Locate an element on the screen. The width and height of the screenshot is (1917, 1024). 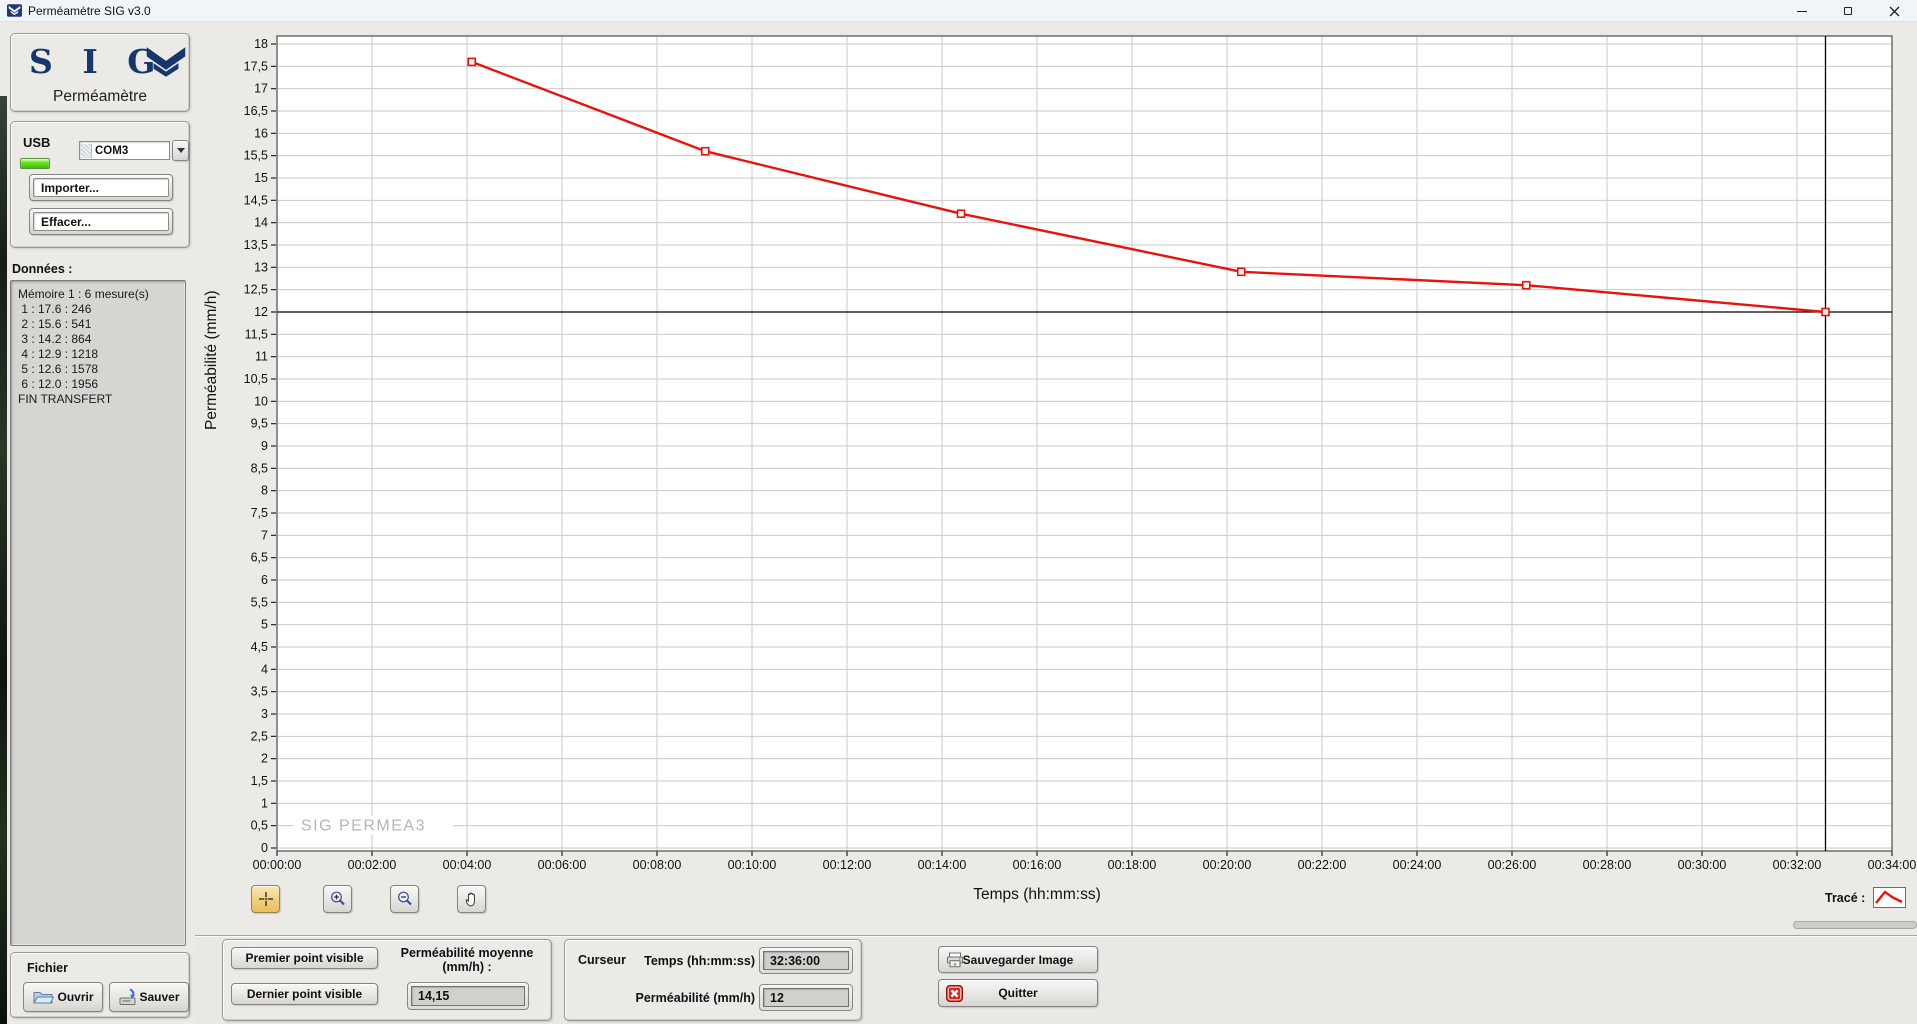
sauver-button: Sauver is located at coordinates (149, 997).